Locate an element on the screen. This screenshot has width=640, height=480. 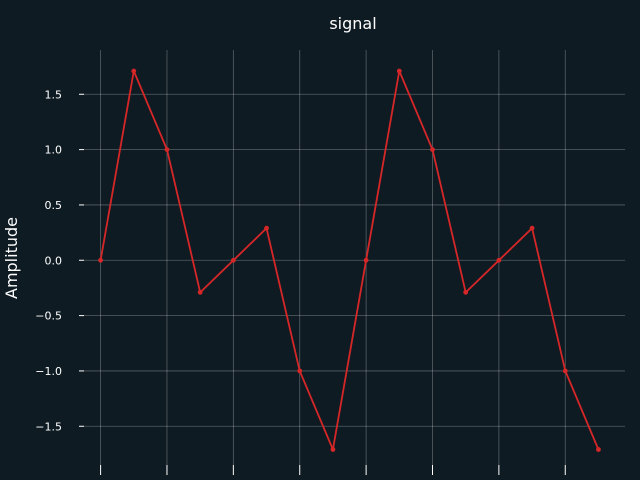
y-axis-label: Amplitude is located at coordinates (11, 258).